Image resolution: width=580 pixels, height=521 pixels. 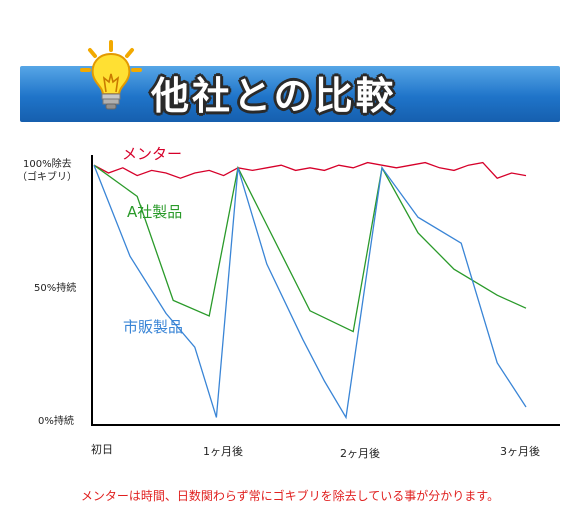 What do you see at coordinates (47, 177) in the screenshot?
I see `y-label-top-sub: （ゴキブリ）` at bounding box center [47, 177].